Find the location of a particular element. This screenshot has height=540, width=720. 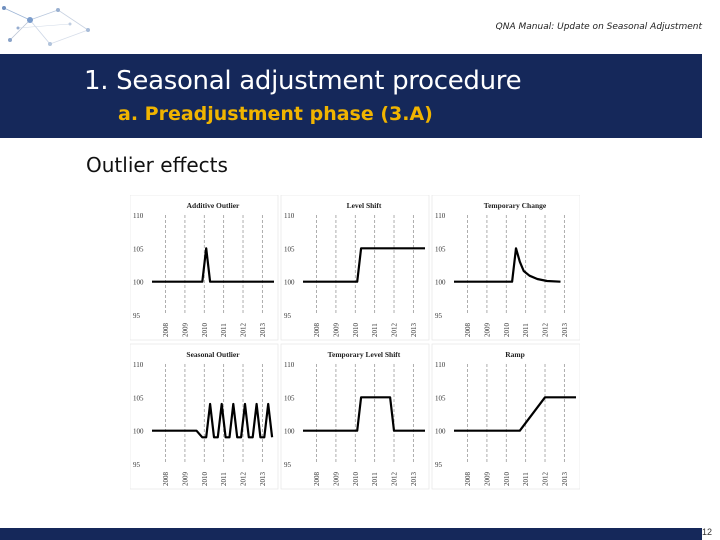

chart-panel-6: Ramp 95 100 105 110 2008 2009 2010 2011 2012 2013 is located at coordinates (505, 416).